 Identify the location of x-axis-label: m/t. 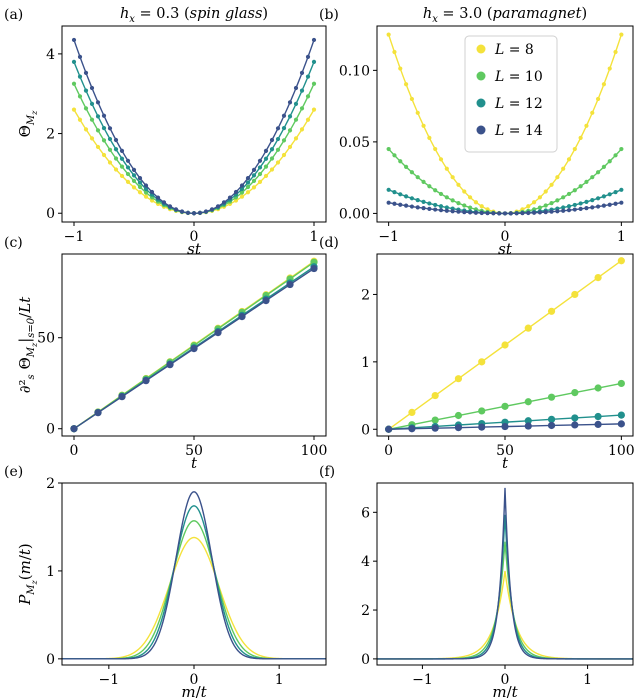
(505, 690).